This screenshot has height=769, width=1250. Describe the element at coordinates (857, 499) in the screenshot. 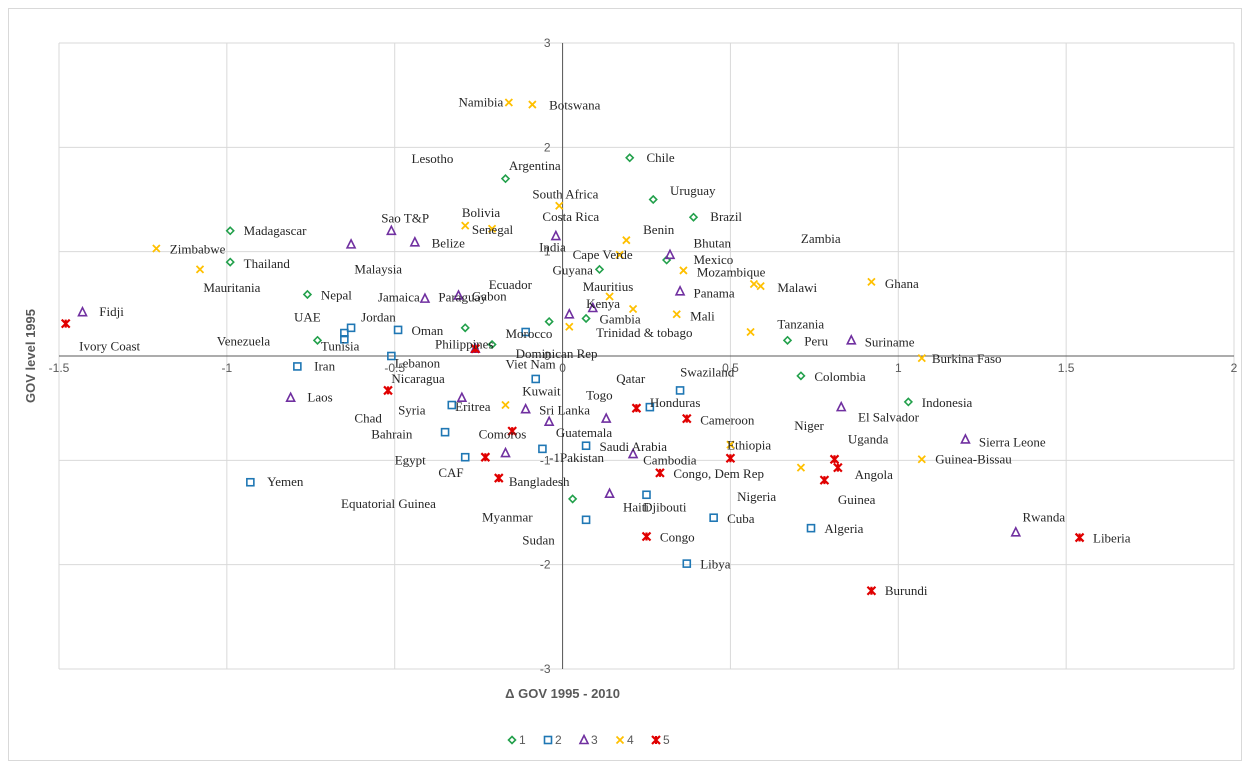

I see `data-label: Guinea` at that location.